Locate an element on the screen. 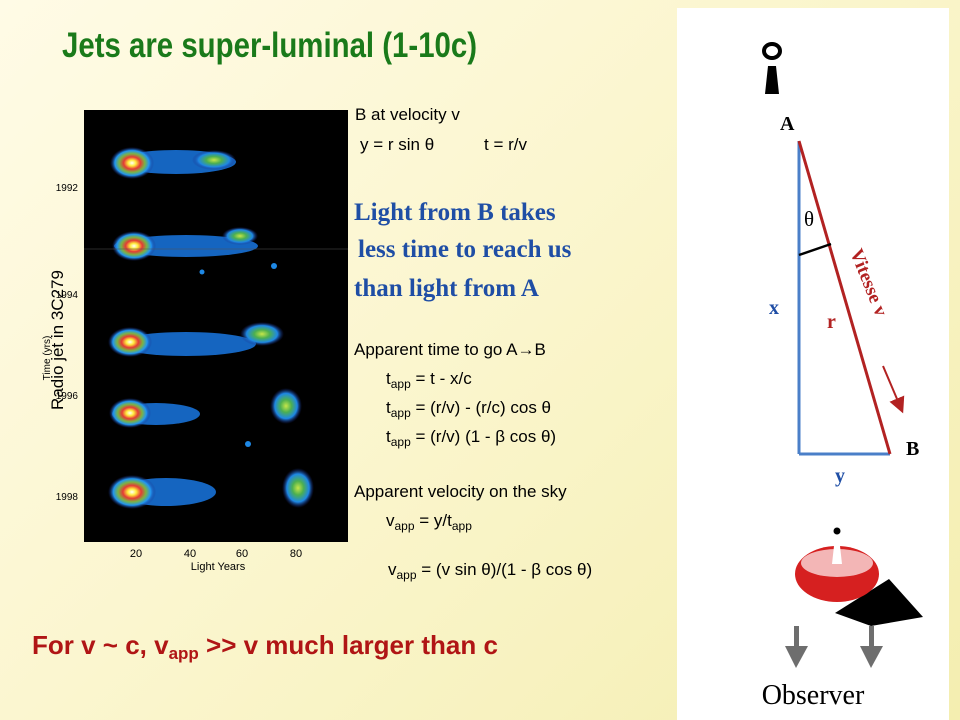 The height and width of the screenshot is (720, 960). eq-y-def: y = r sin θ is located at coordinates (397, 144).